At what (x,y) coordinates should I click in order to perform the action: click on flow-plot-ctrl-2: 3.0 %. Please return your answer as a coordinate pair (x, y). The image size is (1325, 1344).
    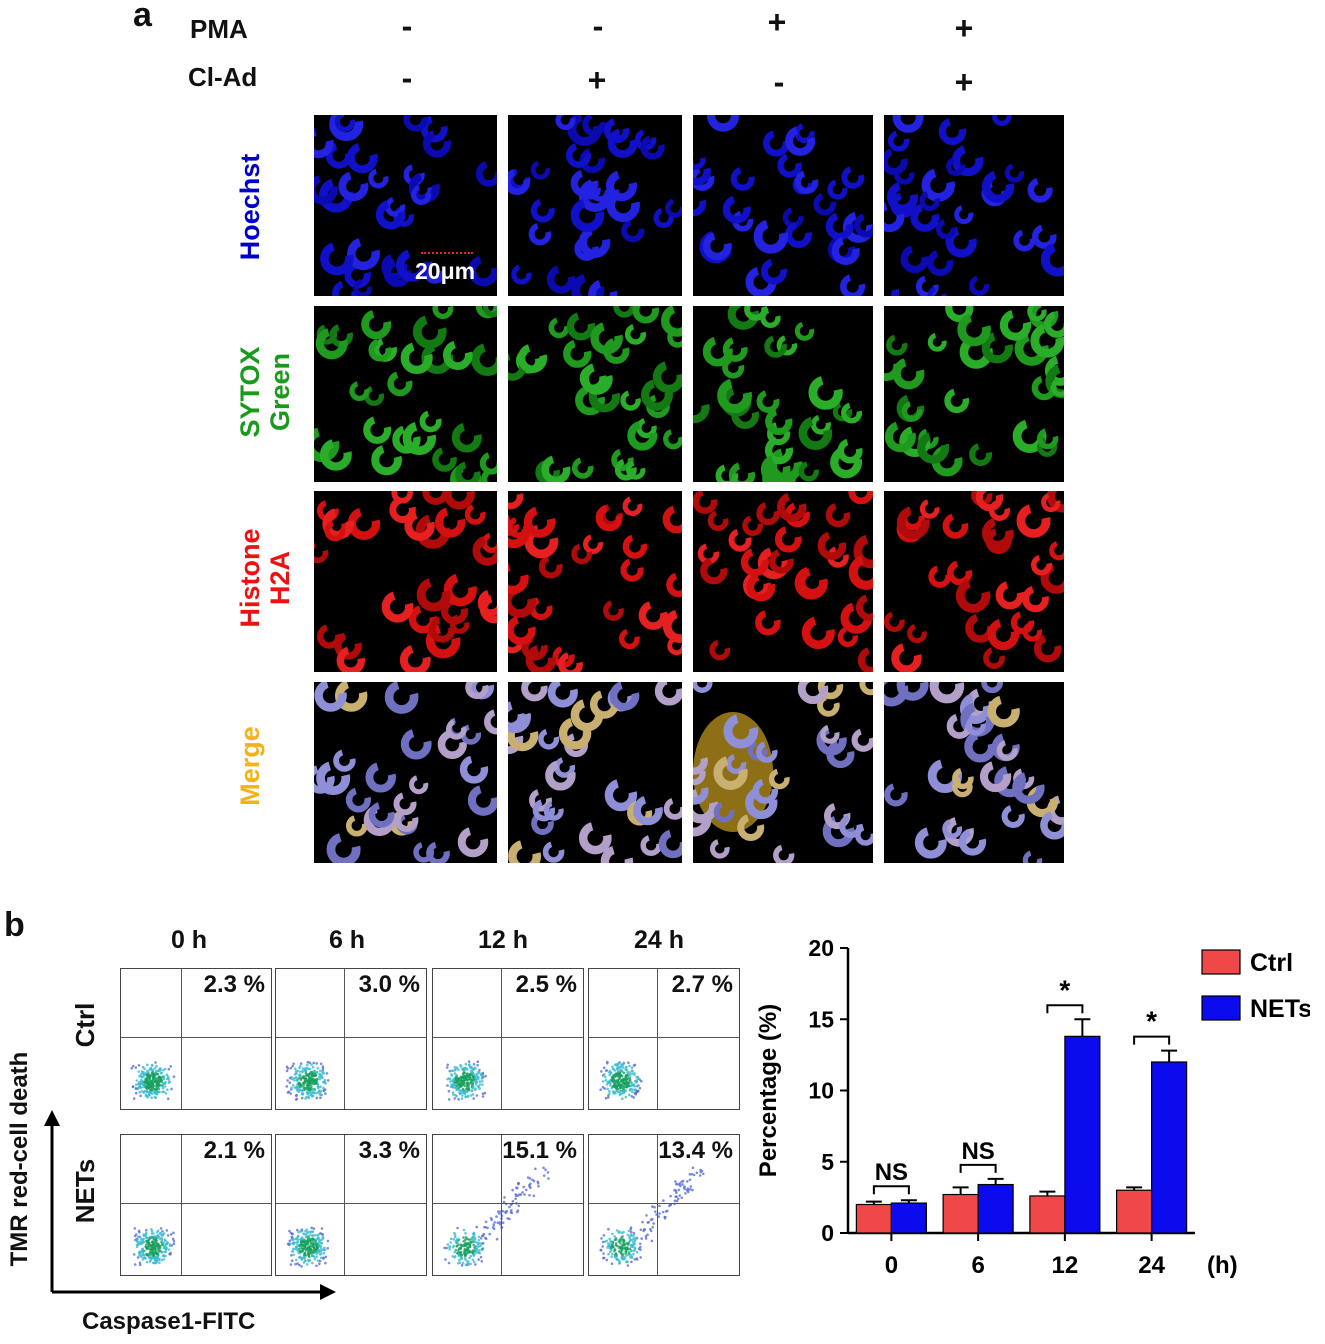
    Looking at the image, I should click on (351, 1039).